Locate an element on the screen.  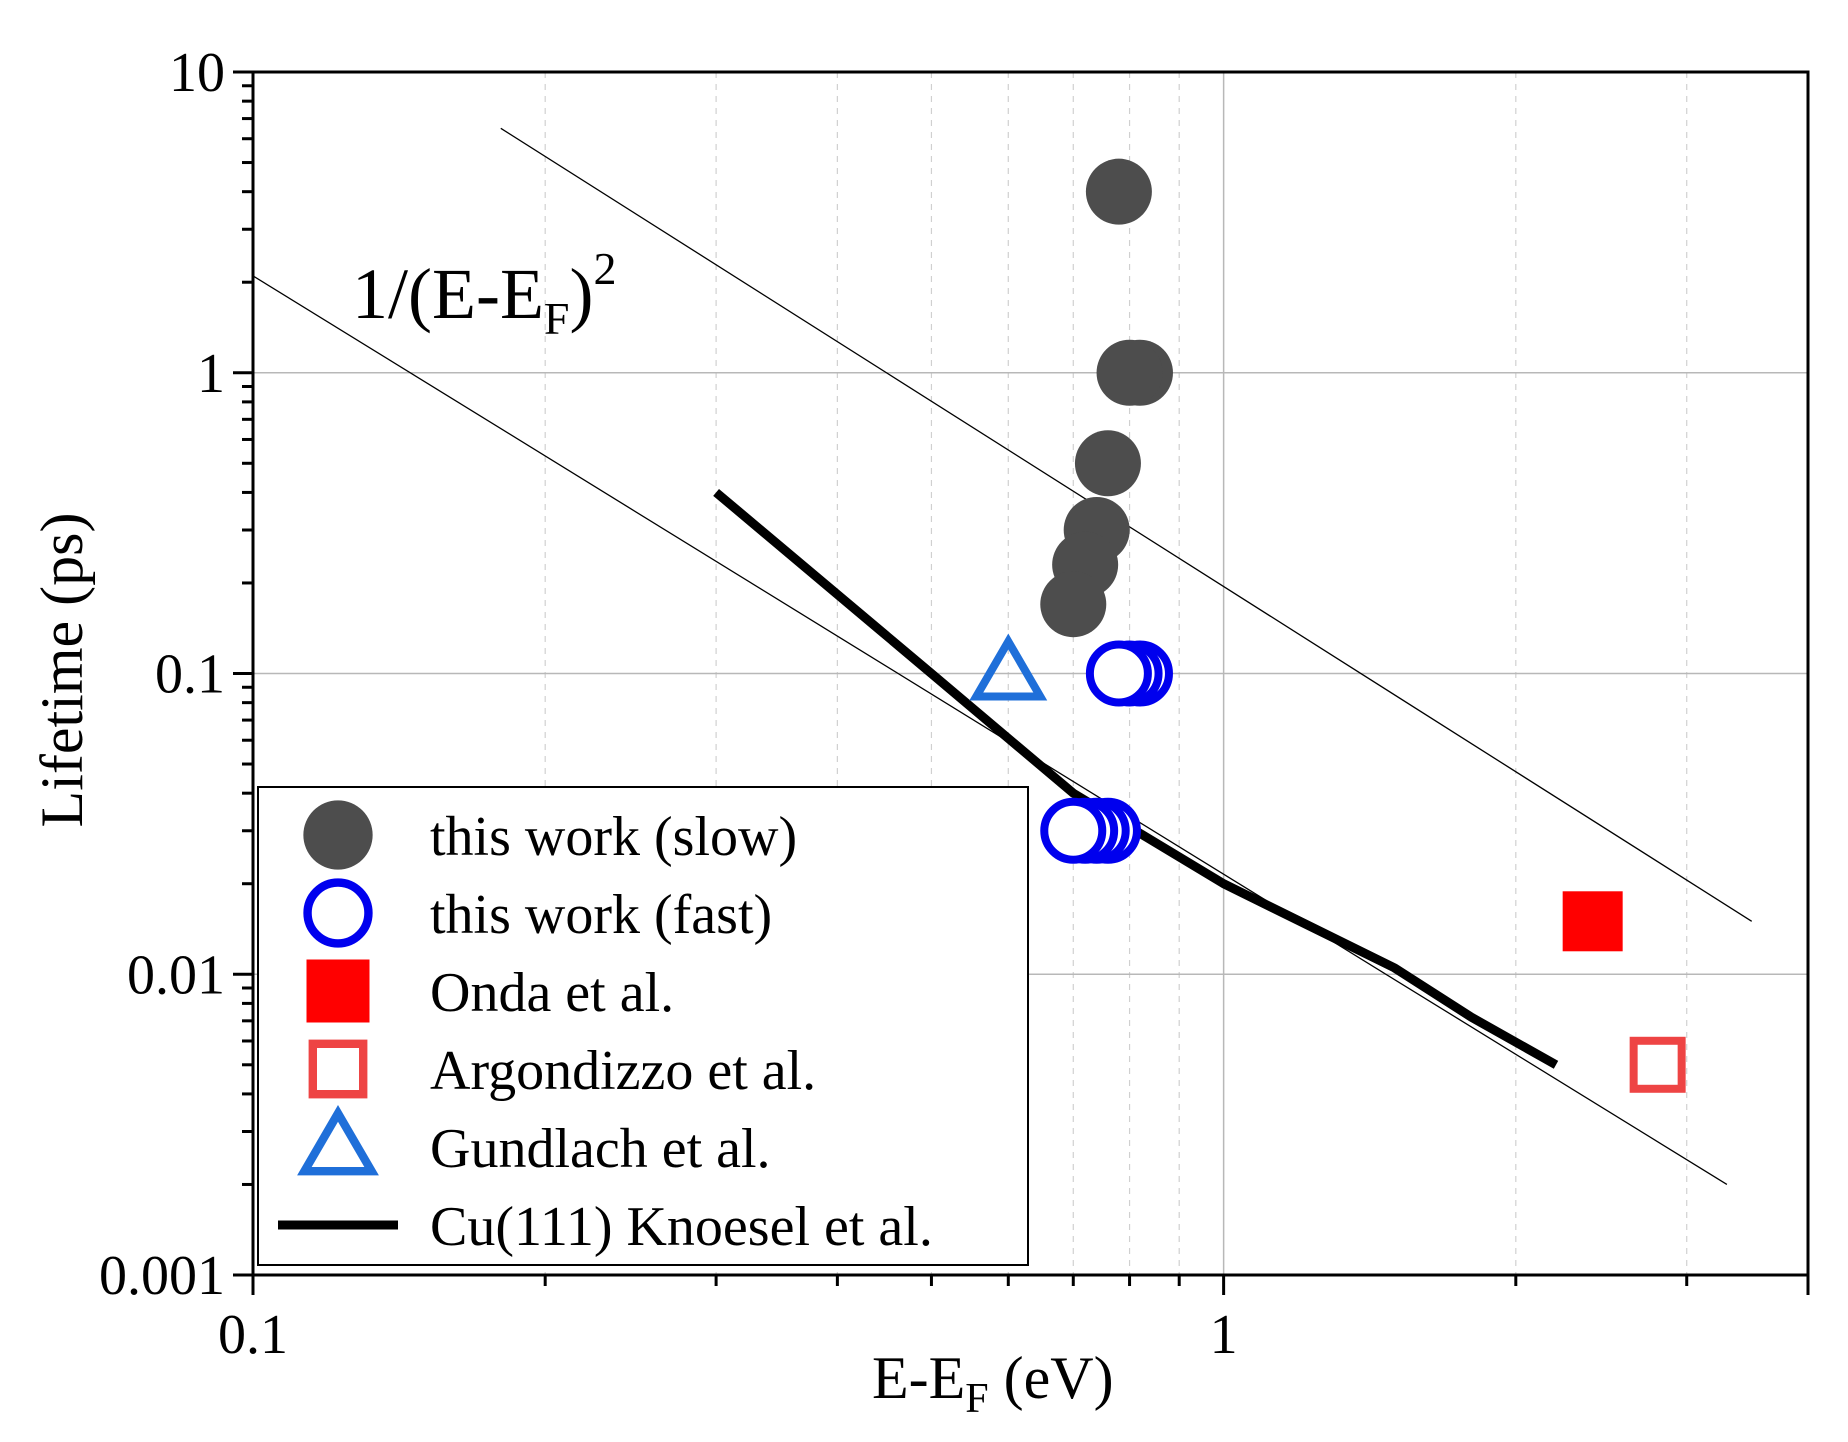
x-axis-title-subscript: F is located at coordinates (976, 1399).